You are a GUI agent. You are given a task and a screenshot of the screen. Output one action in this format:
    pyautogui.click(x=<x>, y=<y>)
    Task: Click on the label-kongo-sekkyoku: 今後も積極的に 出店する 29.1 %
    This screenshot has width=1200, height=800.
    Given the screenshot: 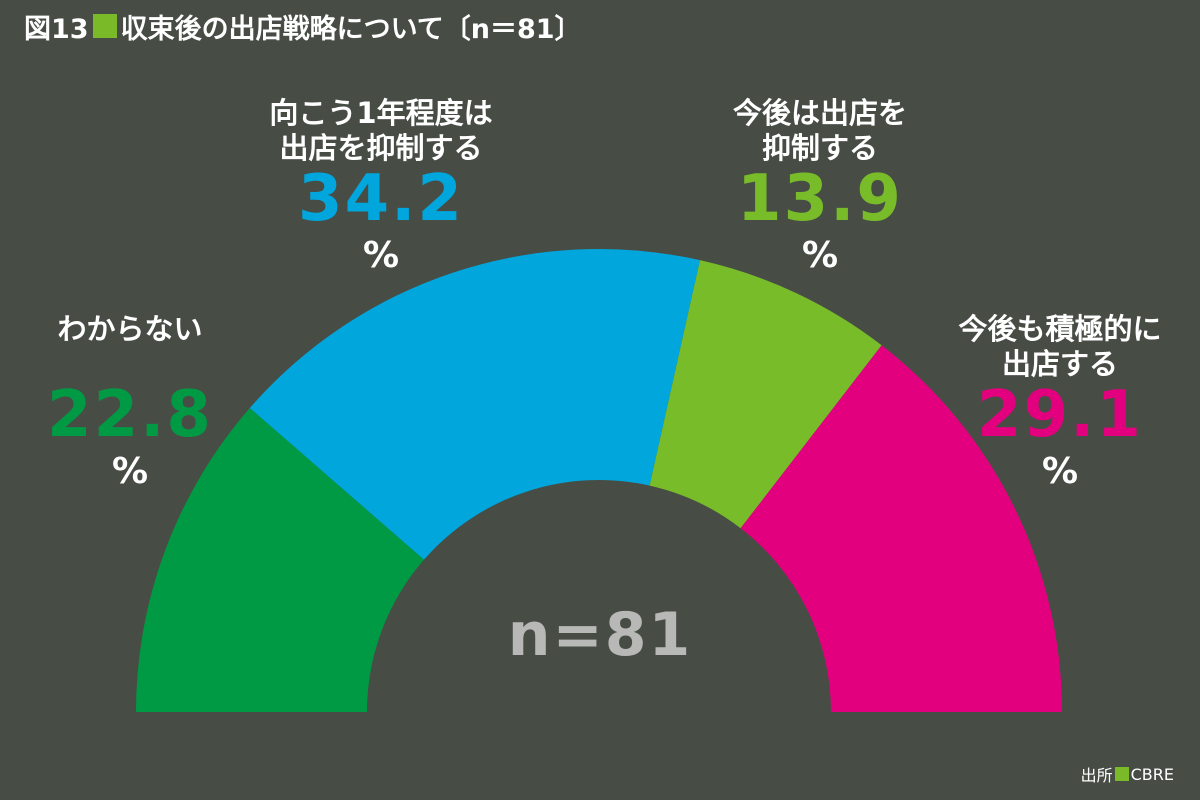 What is the action you would take?
    pyautogui.click(x=1060, y=404)
    